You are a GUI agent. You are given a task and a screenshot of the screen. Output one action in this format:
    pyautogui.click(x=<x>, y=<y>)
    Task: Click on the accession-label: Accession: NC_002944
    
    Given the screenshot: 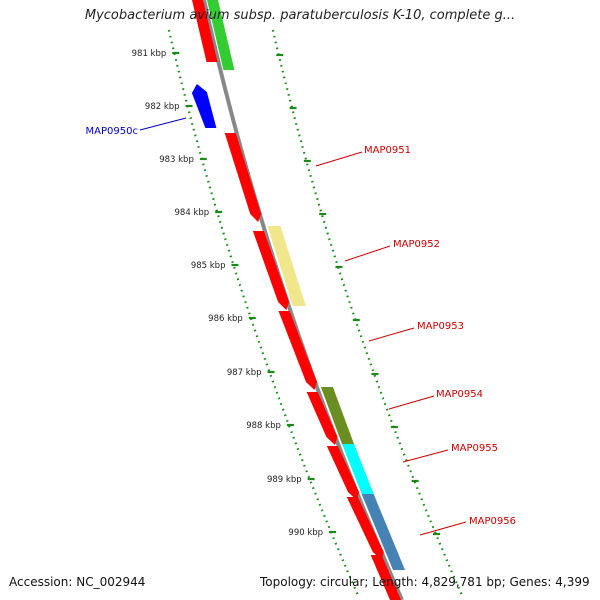 What is the action you would take?
    pyautogui.click(x=77, y=582)
    